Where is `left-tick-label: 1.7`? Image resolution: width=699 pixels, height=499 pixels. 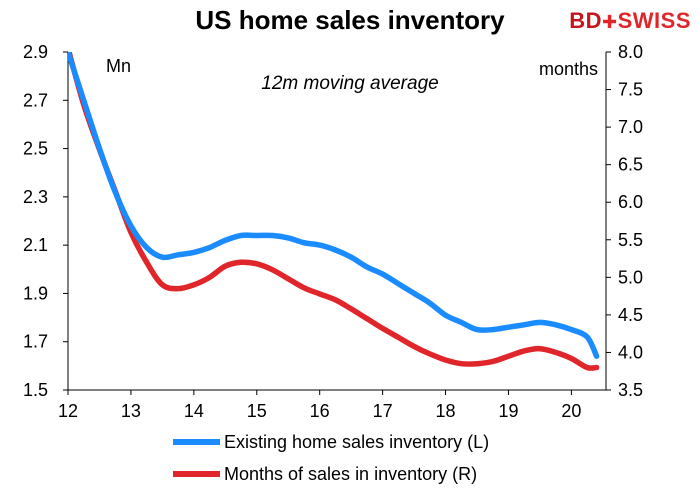 left-tick-label: 1.7 is located at coordinates (35, 342).